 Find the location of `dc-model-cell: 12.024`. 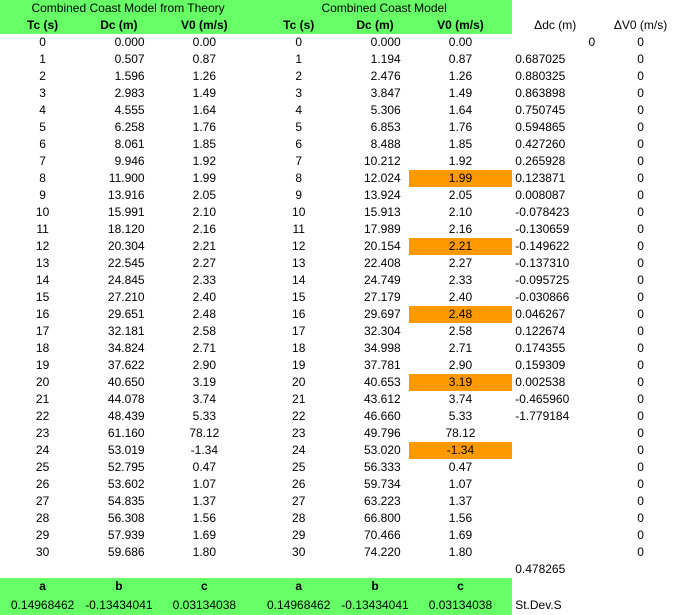

dc-model-cell: 12.024 is located at coordinates (382, 178).